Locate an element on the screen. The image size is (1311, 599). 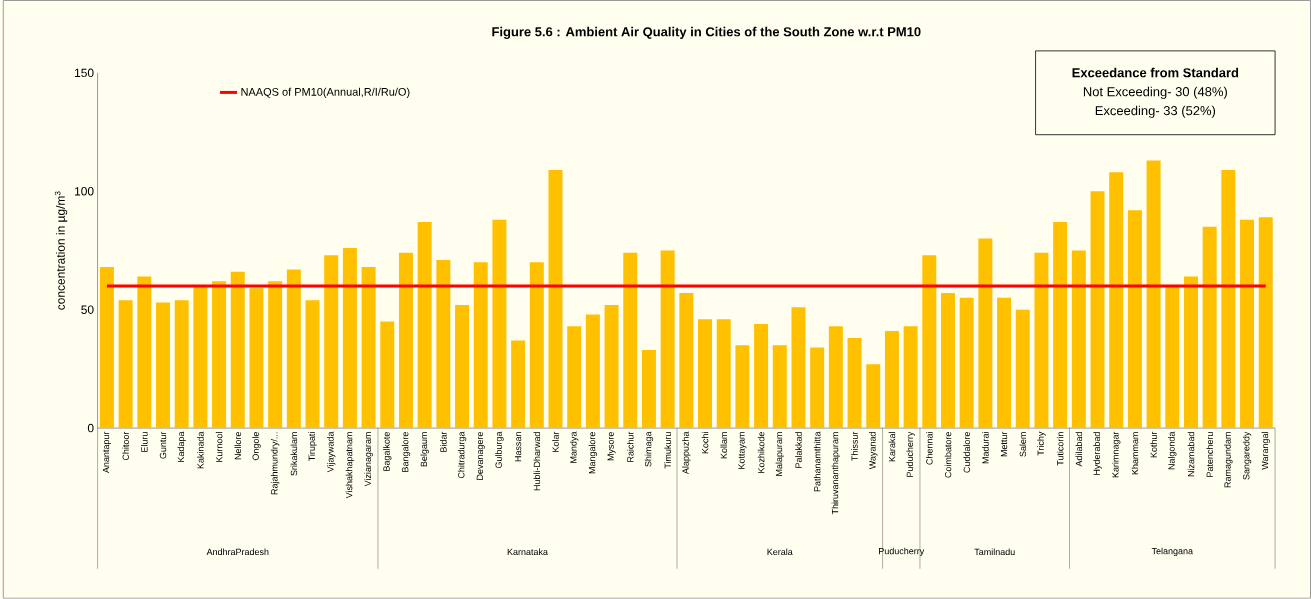
x-tick-label: Chennai is located at coordinates (929, 448).